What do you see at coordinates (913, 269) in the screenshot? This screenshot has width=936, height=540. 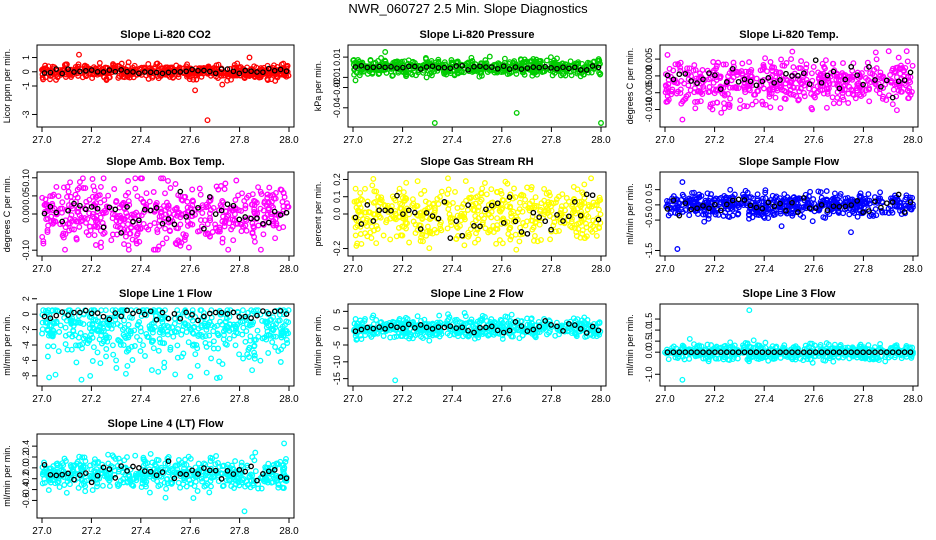 I see `x-tick-label: 28.0` at bounding box center [913, 269].